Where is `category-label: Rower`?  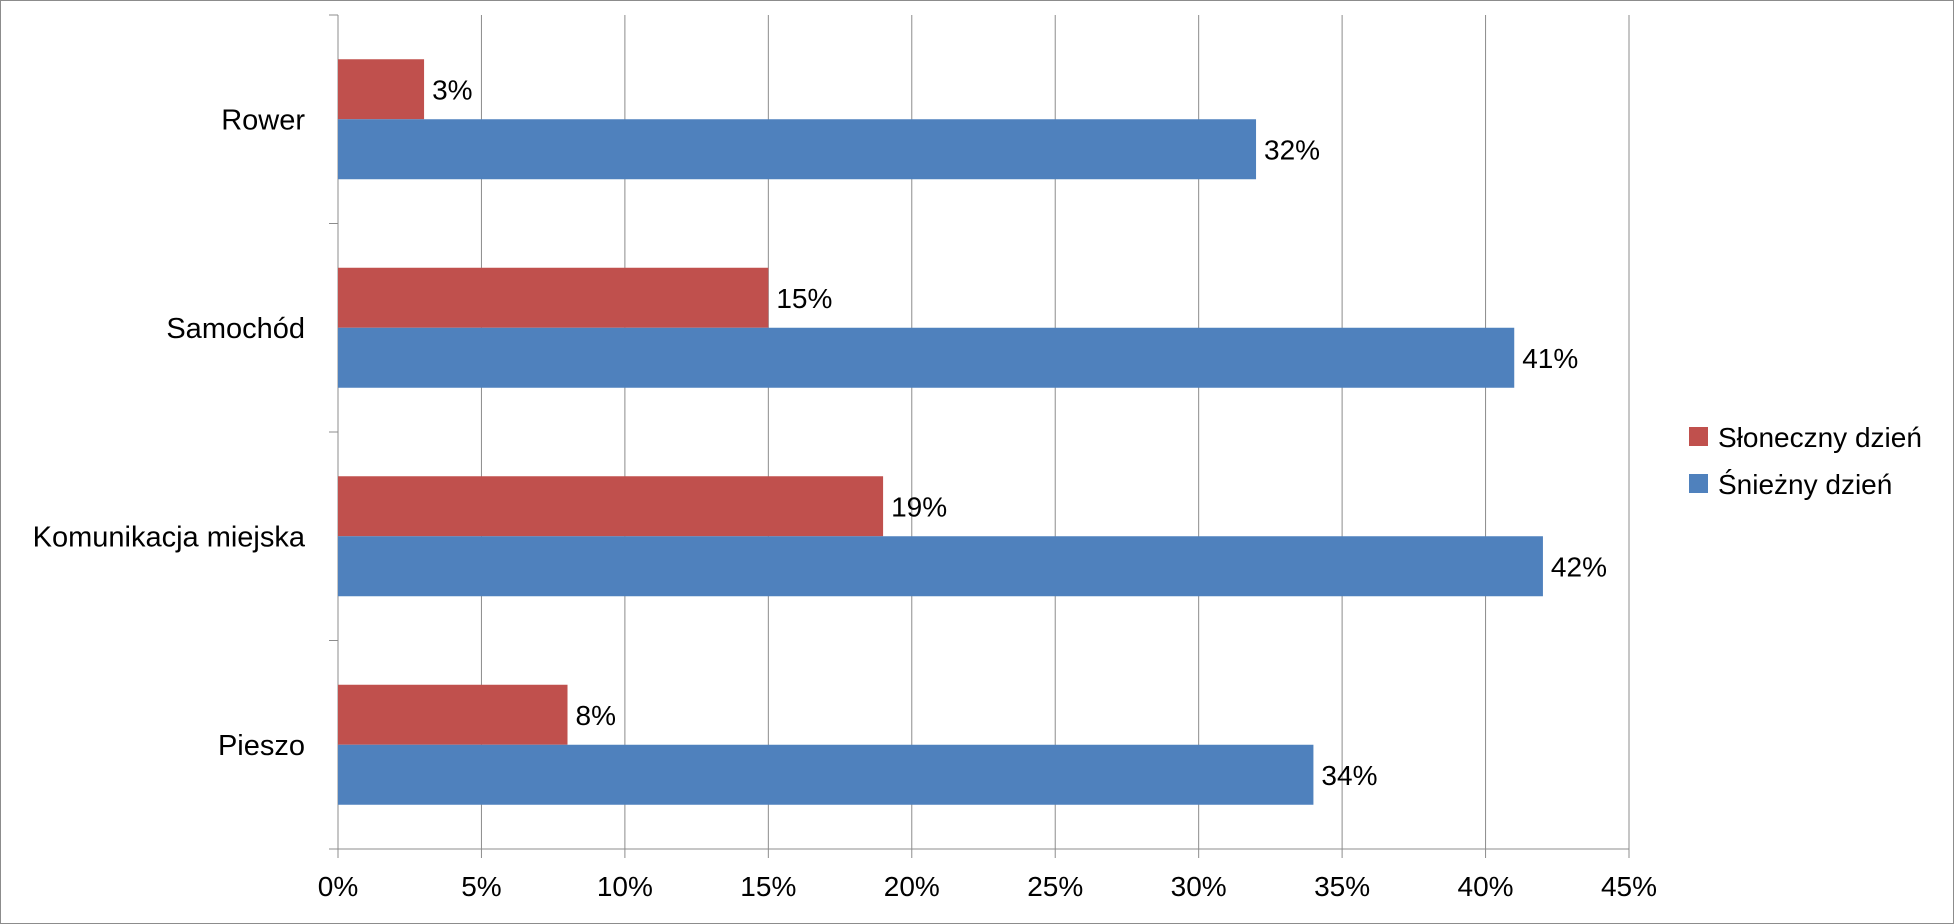
category-label: Rower is located at coordinates (263, 120).